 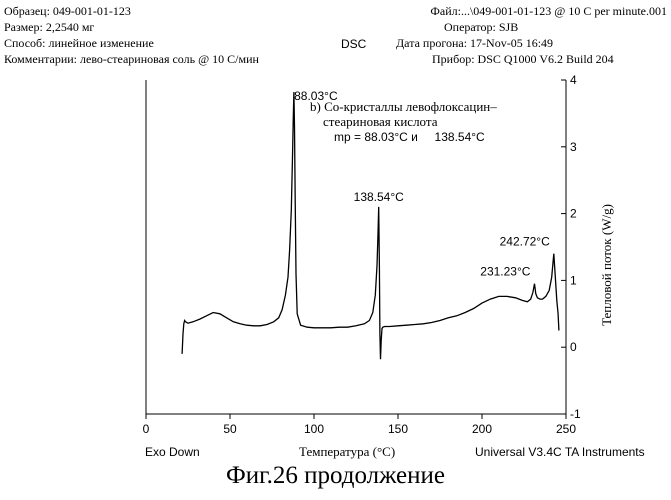 I want to click on y-tick-label: 1, so click(x=573, y=280).